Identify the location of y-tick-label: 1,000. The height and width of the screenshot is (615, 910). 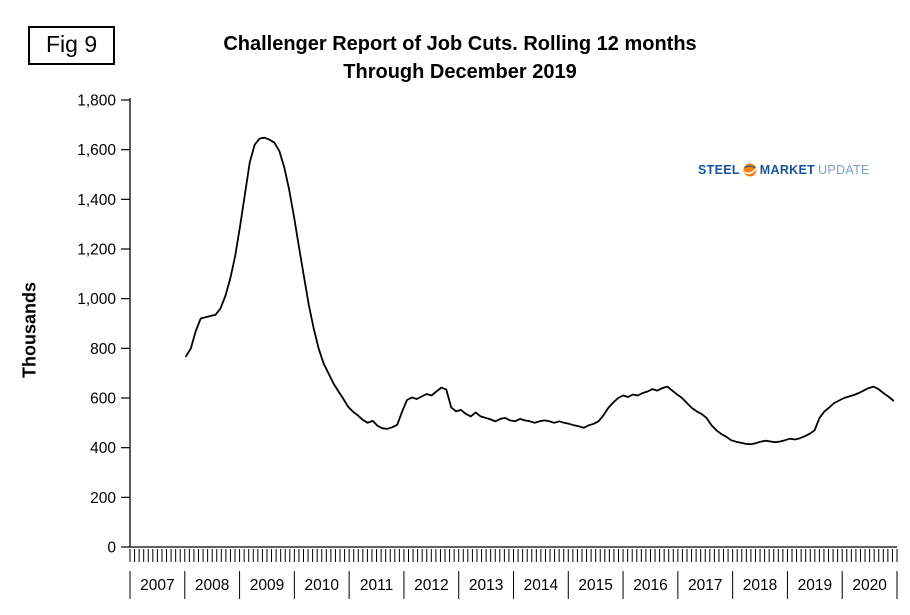
(96, 299).